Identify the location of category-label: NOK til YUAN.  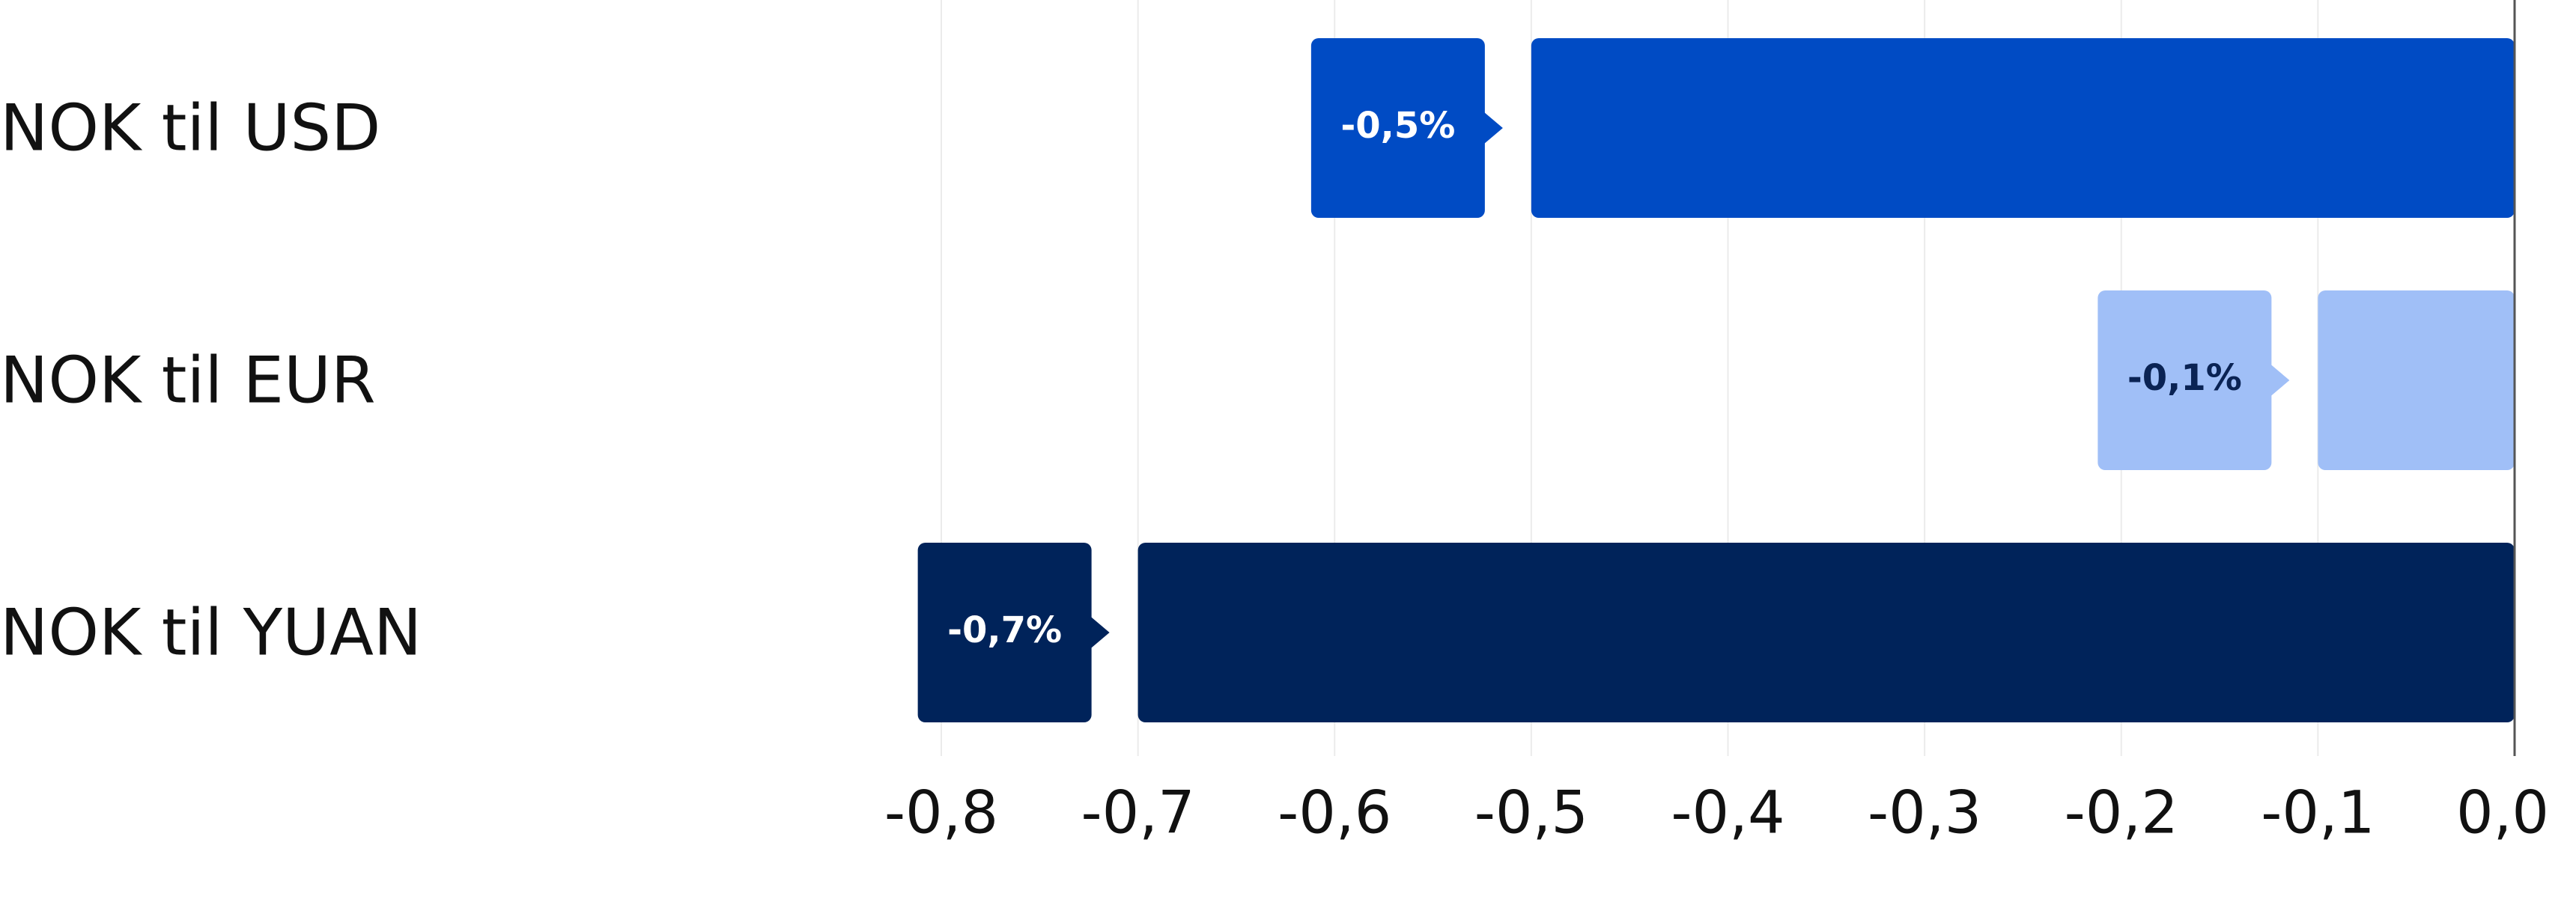
(211, 632).